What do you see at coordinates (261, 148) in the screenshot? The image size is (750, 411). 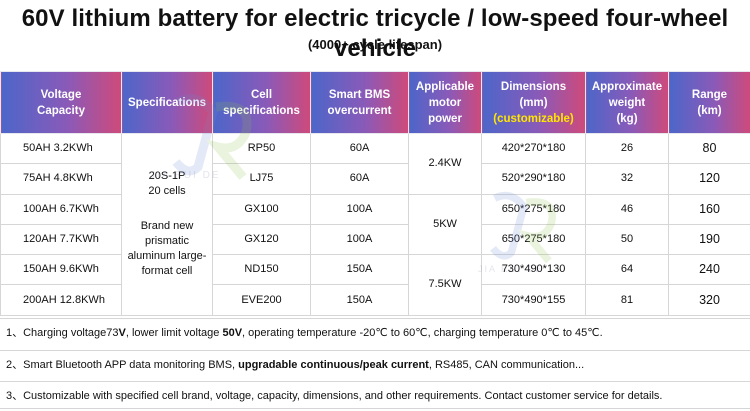 I see `cell-spec-cell: RP50` at bounding box center [261, 148].